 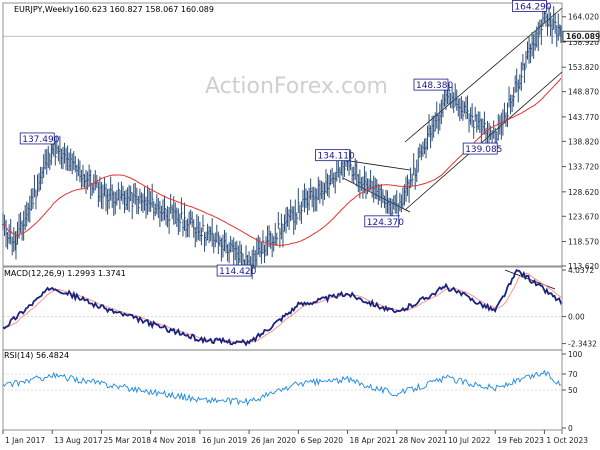 What do you see at coordinates (144, 9) in the screenshot?
I see `ohlc-readout: 160.623 160.827 158.067 160.089` at bounding box center [144, 9].